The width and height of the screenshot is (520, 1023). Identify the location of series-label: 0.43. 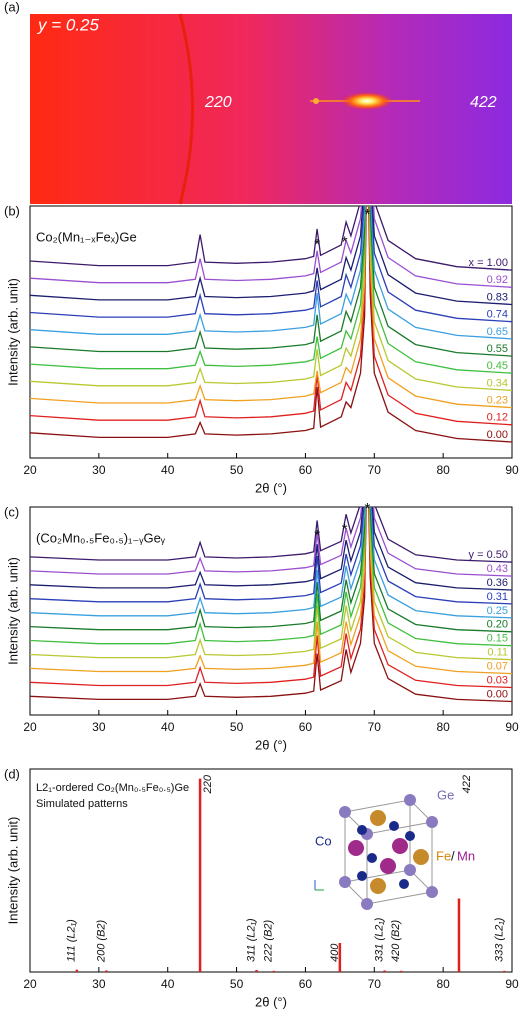
(497, 569).